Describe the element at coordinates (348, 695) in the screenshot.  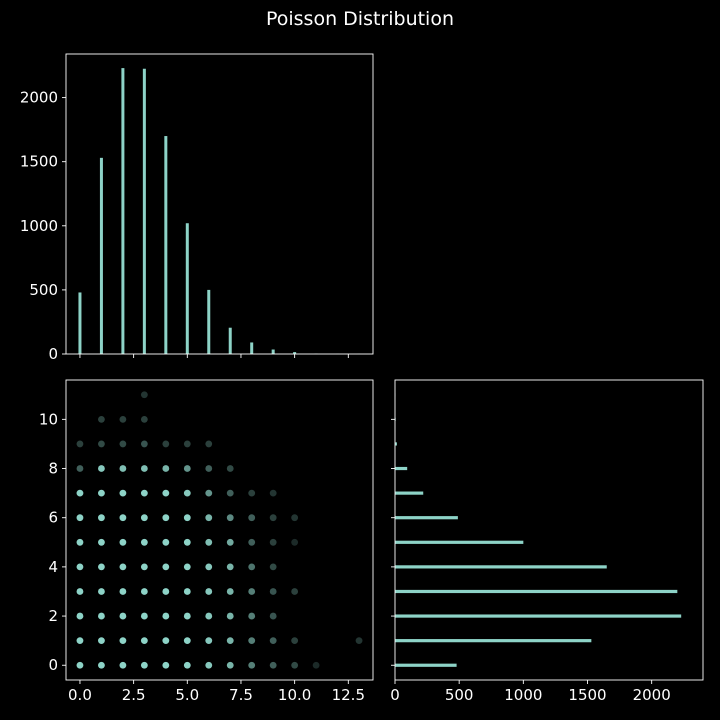
I see `x-tick-label: 12.5` at that location.